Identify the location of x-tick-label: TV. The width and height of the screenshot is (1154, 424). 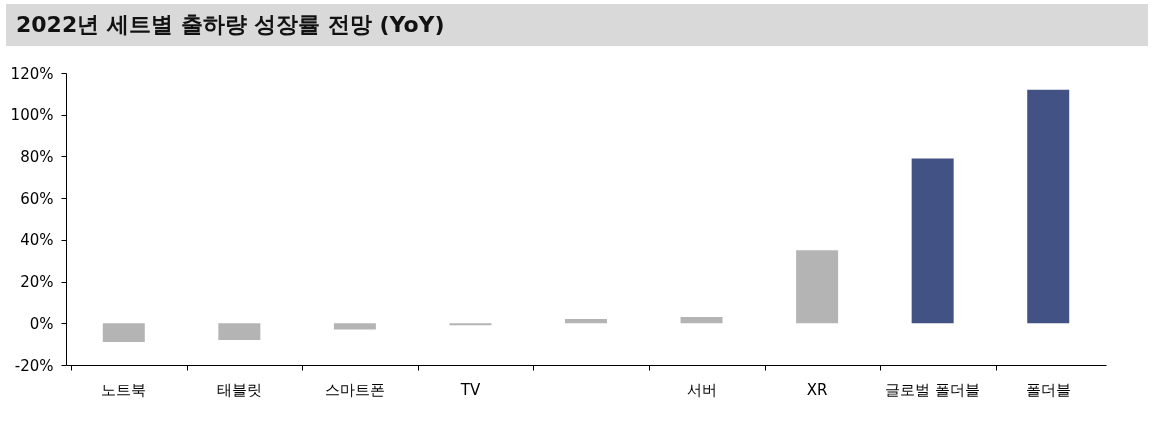
(470, 389).